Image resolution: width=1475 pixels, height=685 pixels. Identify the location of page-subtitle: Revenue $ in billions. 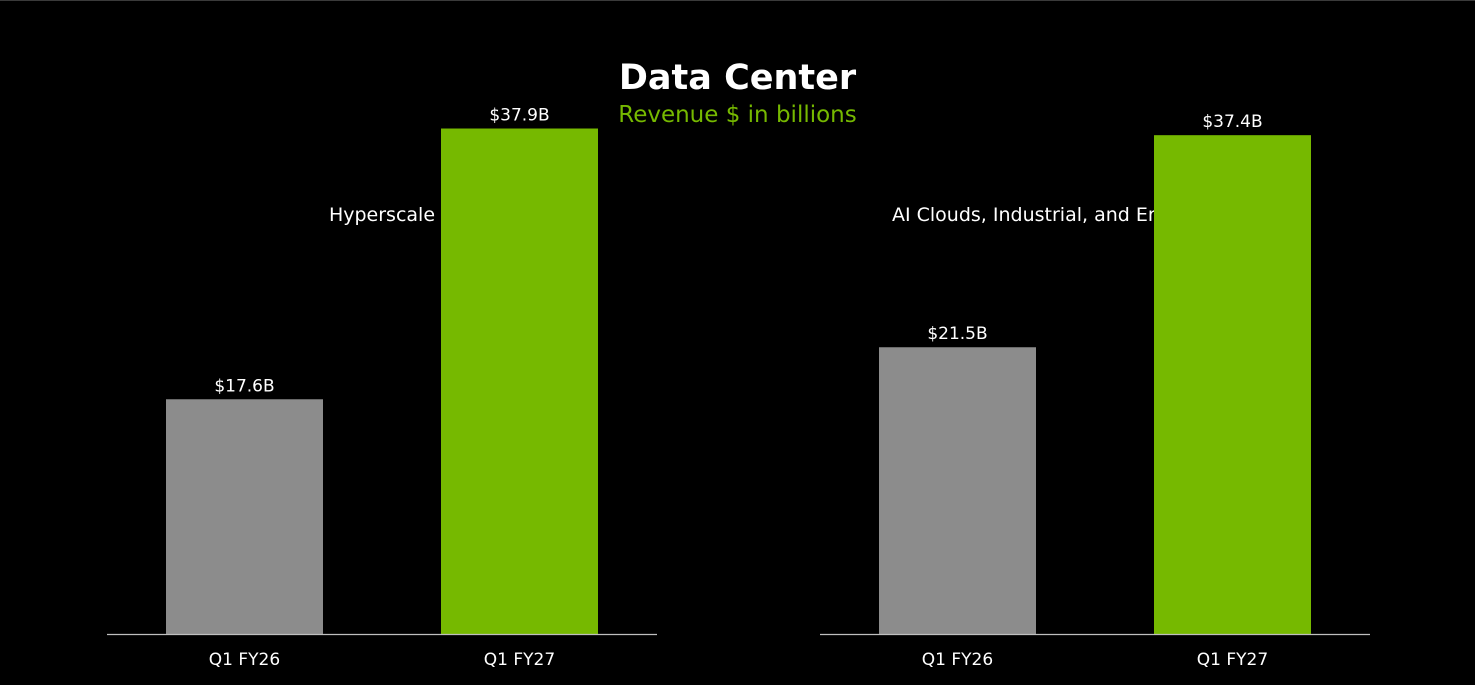
(737, 115).